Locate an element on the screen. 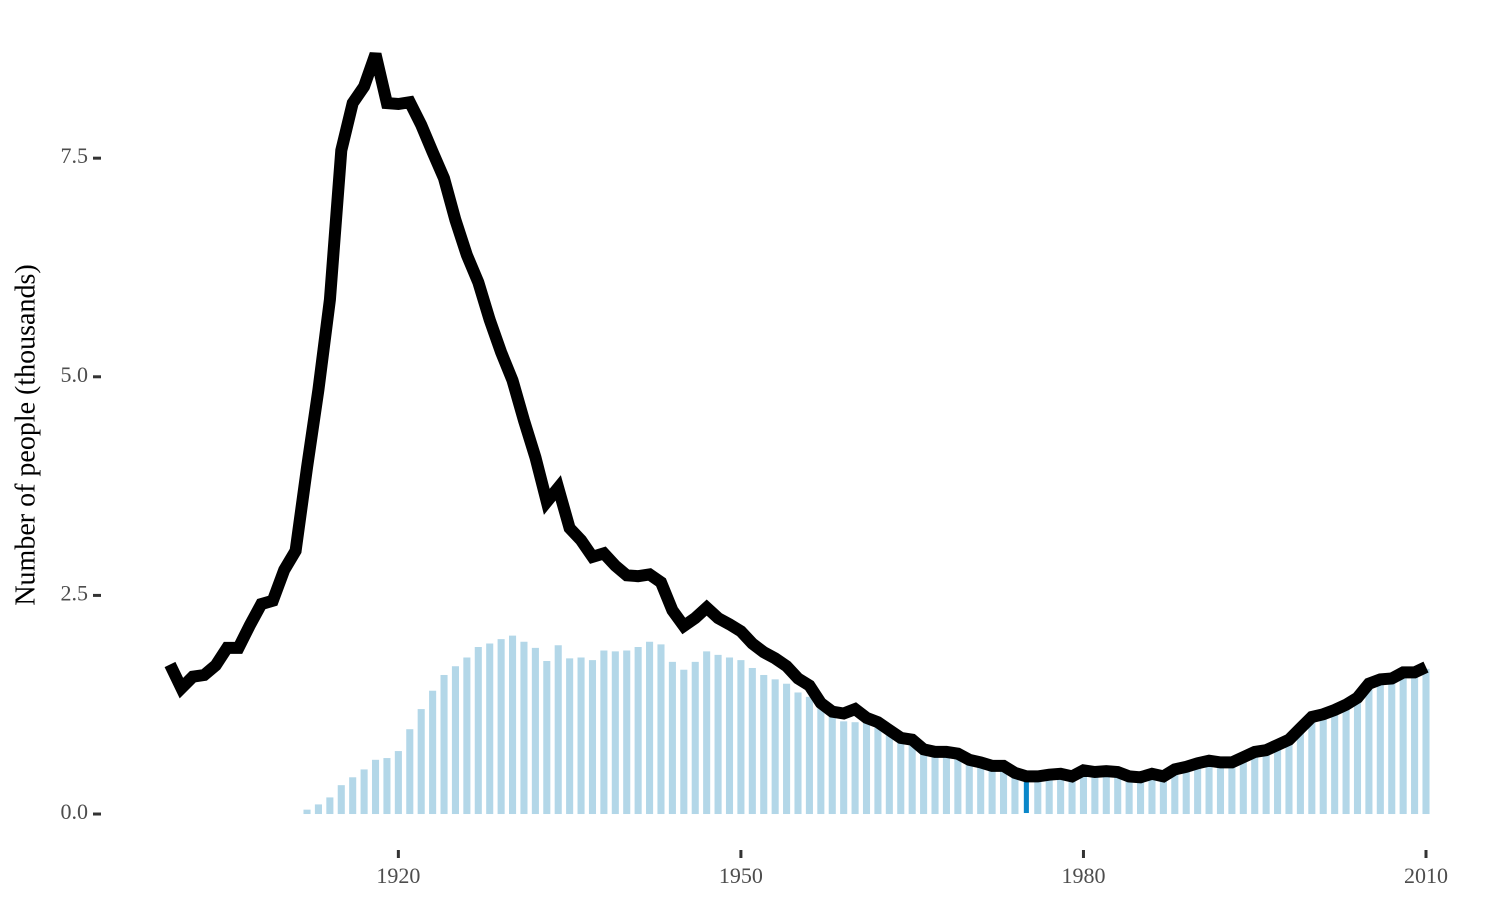  y-tick-label: 0.0 is located at coordinates (75, 811).